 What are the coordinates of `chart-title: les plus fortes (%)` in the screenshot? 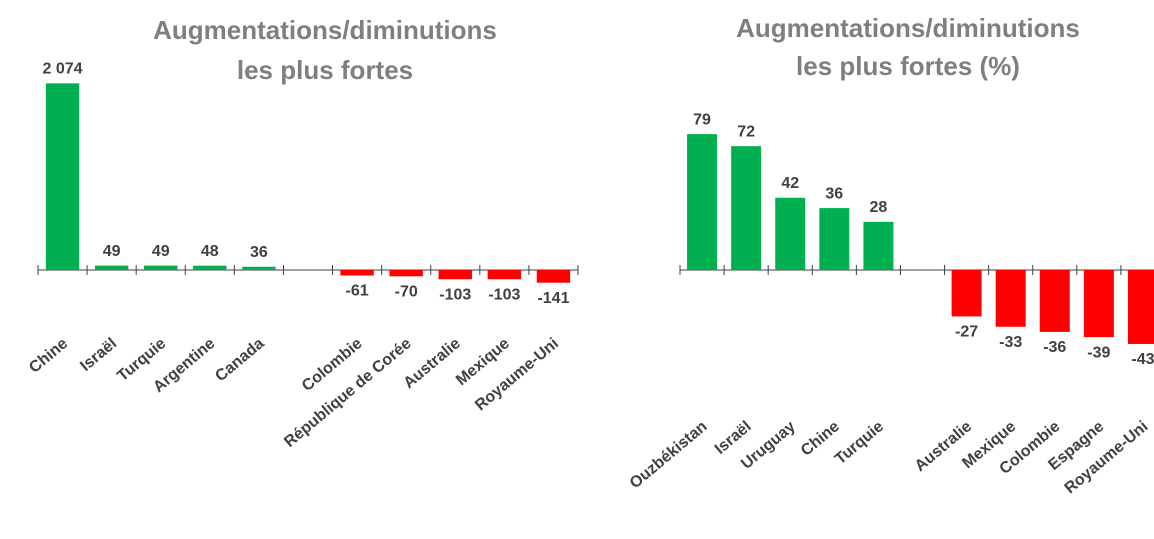 It's located at (908, 66).